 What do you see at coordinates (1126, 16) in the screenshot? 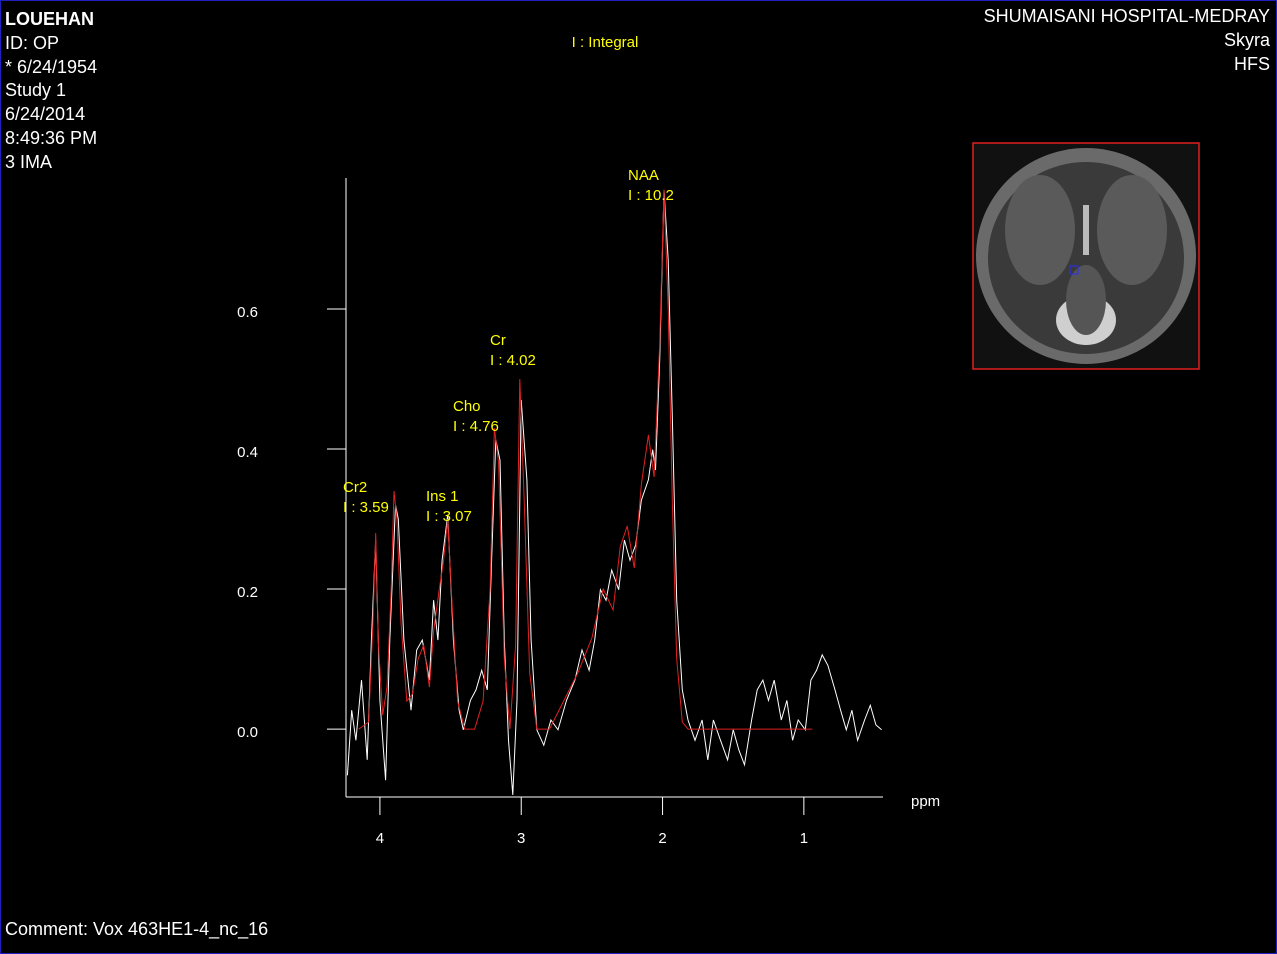
I see `site-line: SHUMAISANI HOSPITAL-MEDRAY` at bounding box center [1126, 16].